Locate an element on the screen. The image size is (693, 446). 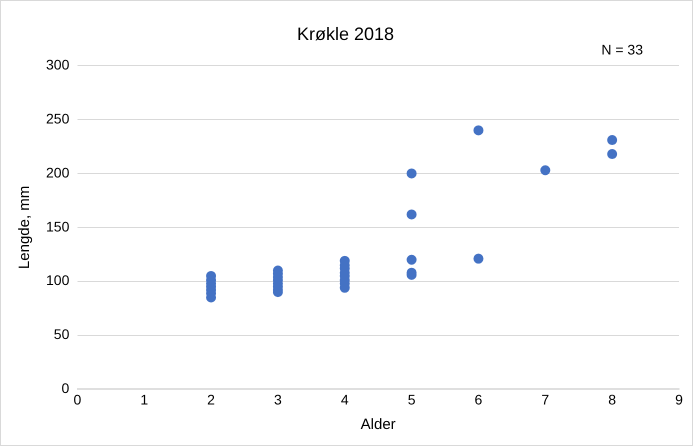
y-tick-label: 150 is located at coordinates (58, 226).